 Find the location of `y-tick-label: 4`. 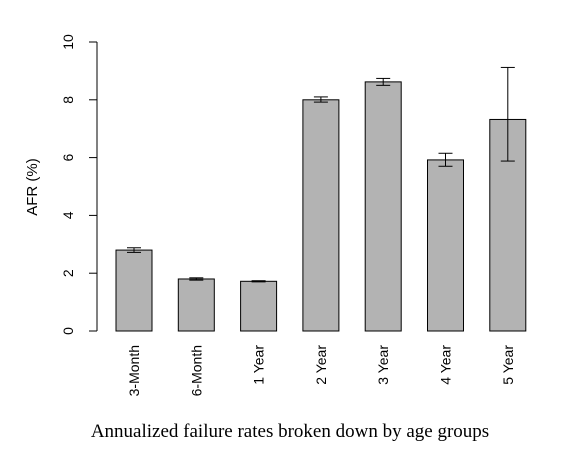

y-tick-label: 4 is located at coordinates (68, 215).